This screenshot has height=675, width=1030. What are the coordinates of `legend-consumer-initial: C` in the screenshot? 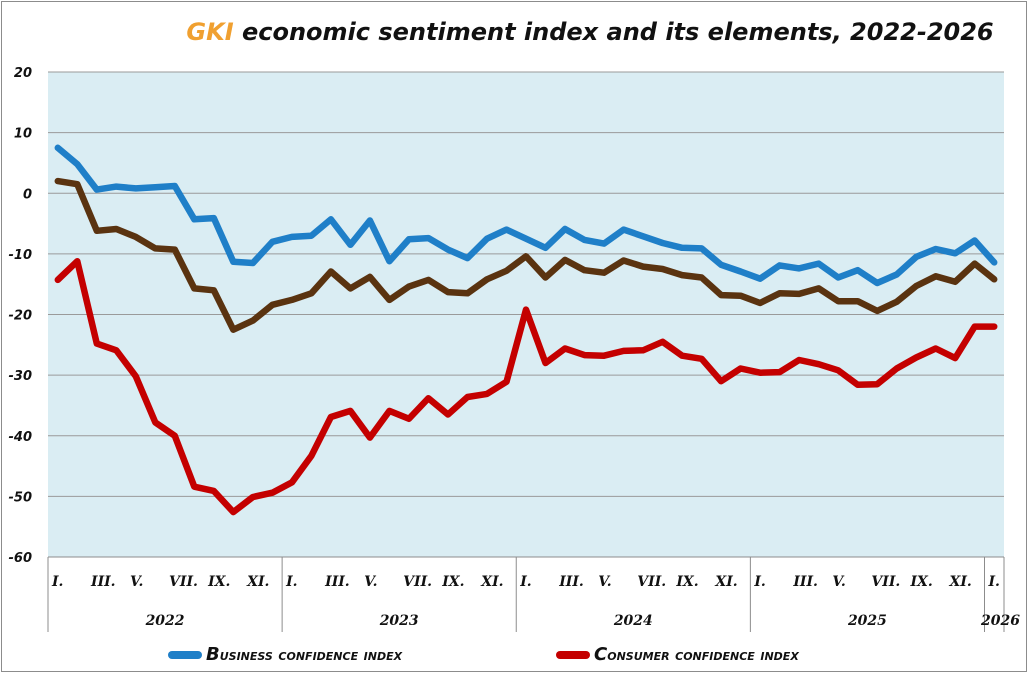 It's located at (601, 654).